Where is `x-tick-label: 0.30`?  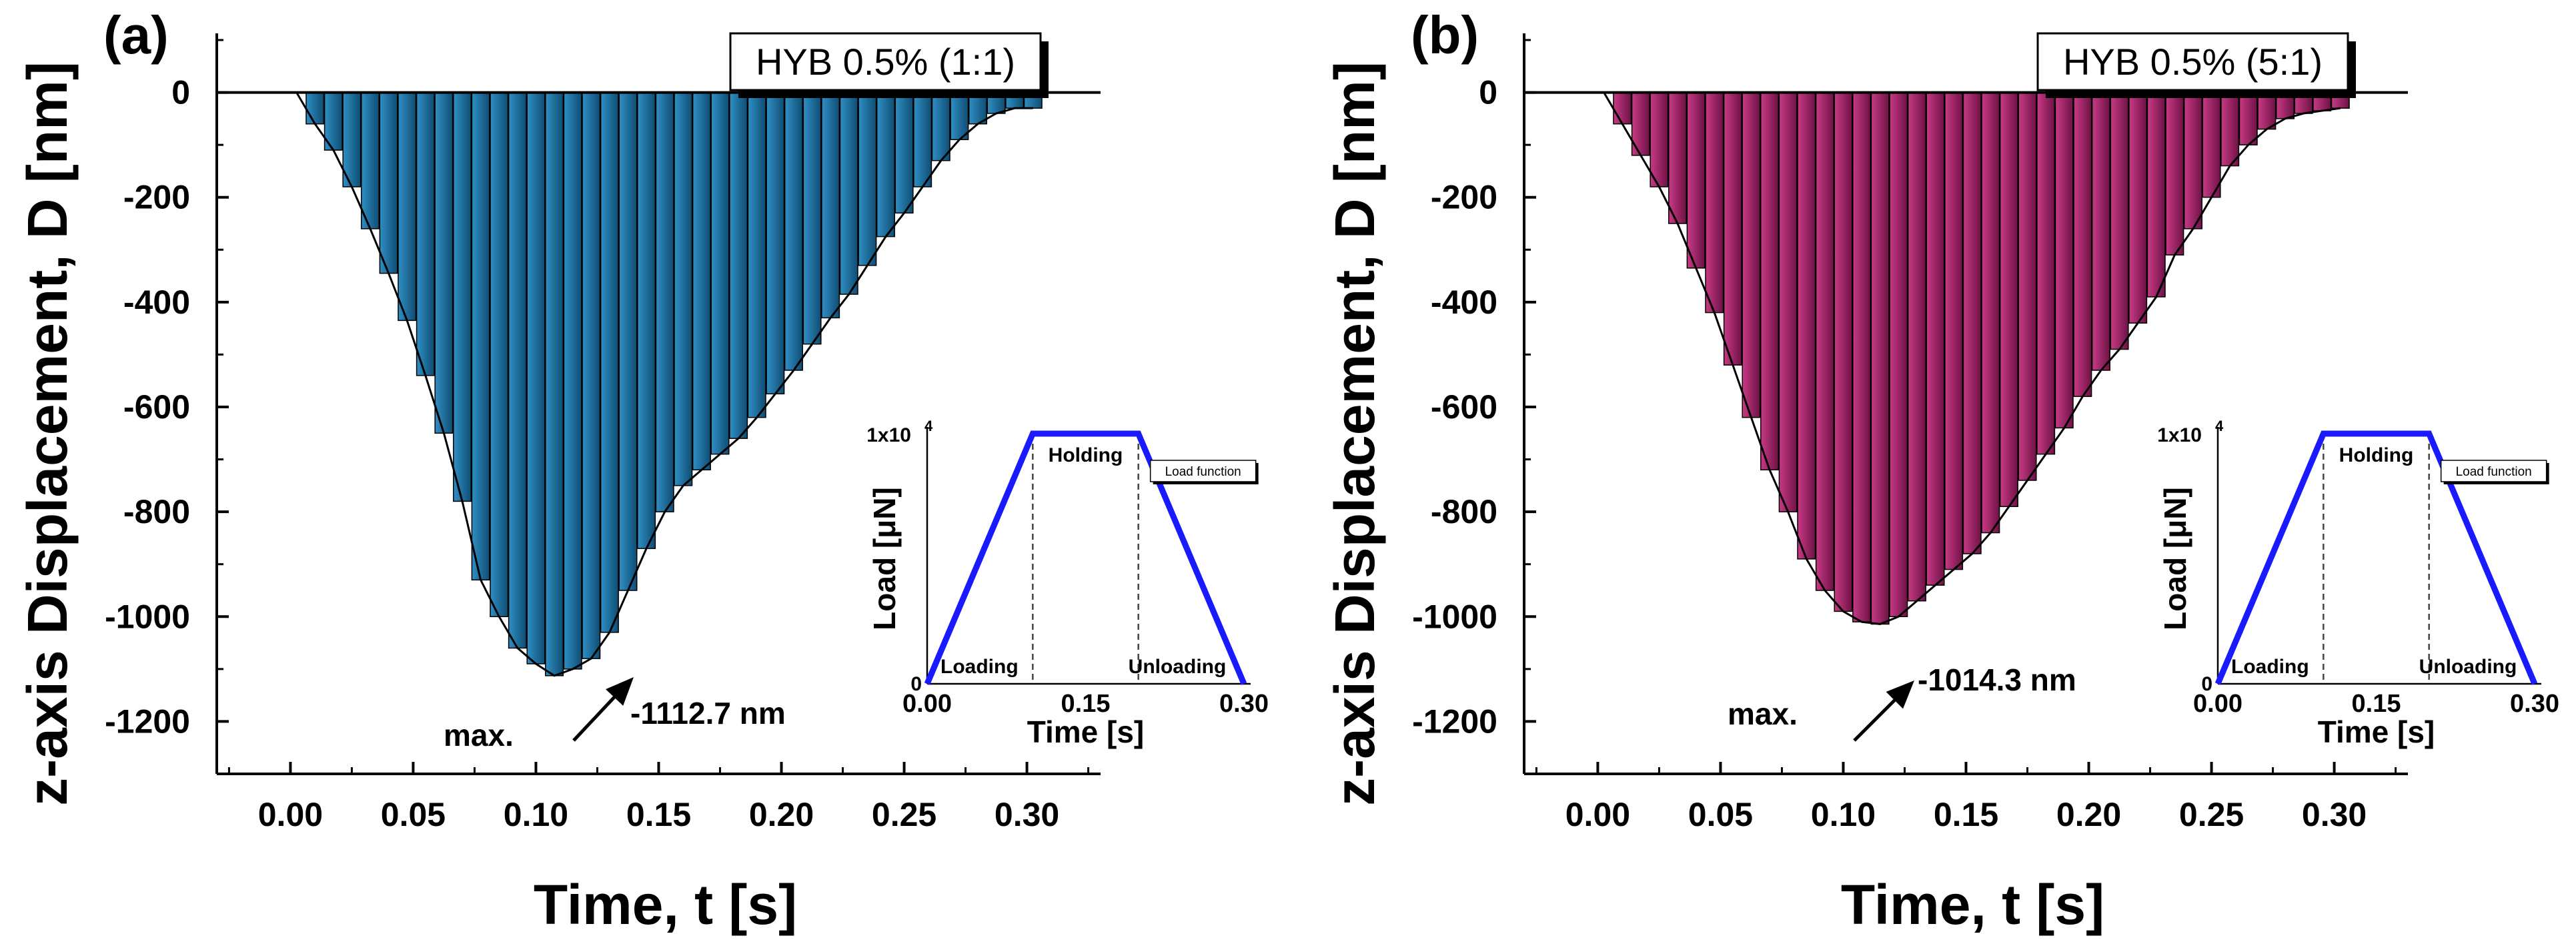
x-tick-label: 0.30 is located at coordinates (2334, 815).